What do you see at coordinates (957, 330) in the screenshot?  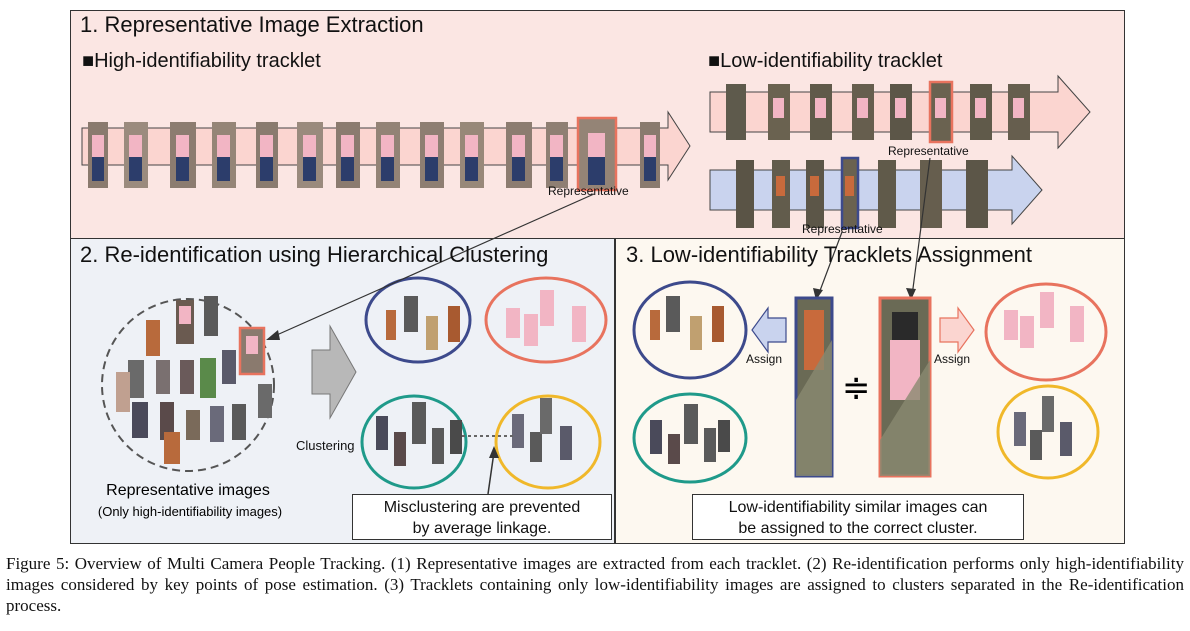 I see `assign-arrow-right` at bounding box center [957, 330].